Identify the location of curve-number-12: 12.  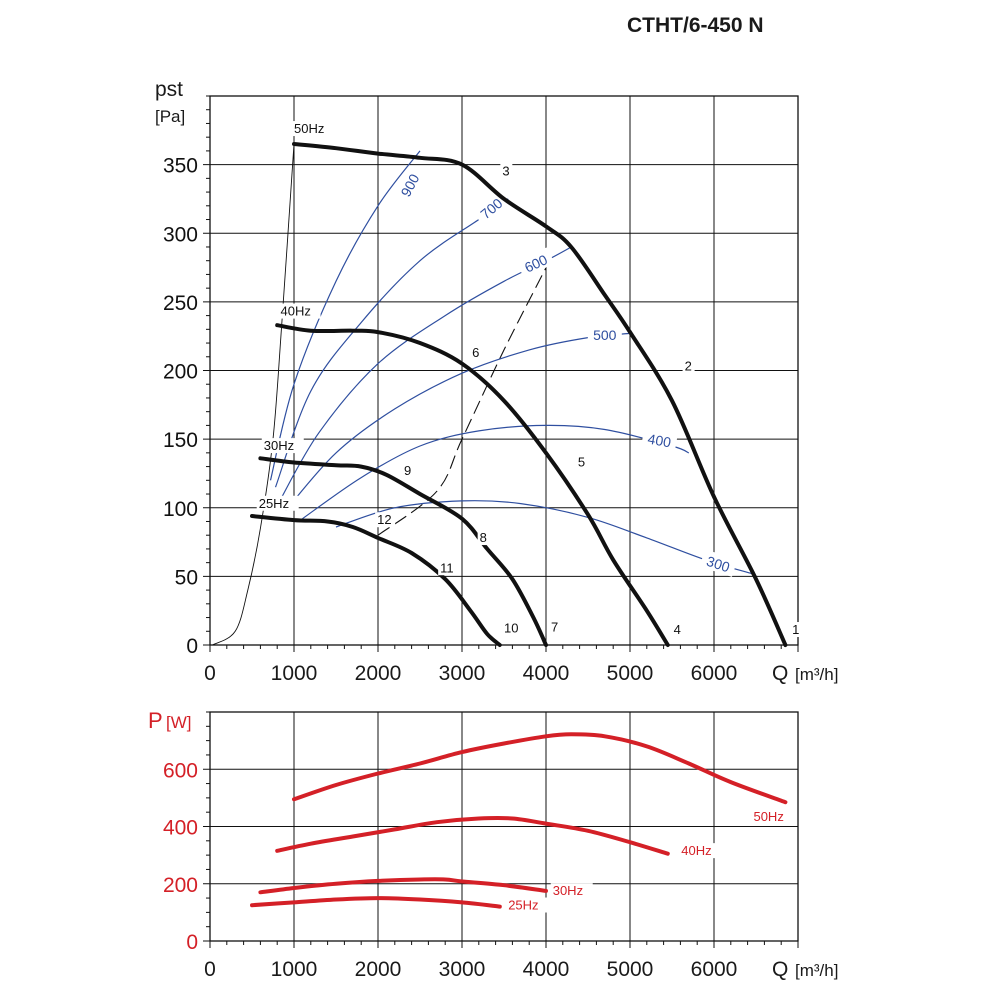
(384, 519).